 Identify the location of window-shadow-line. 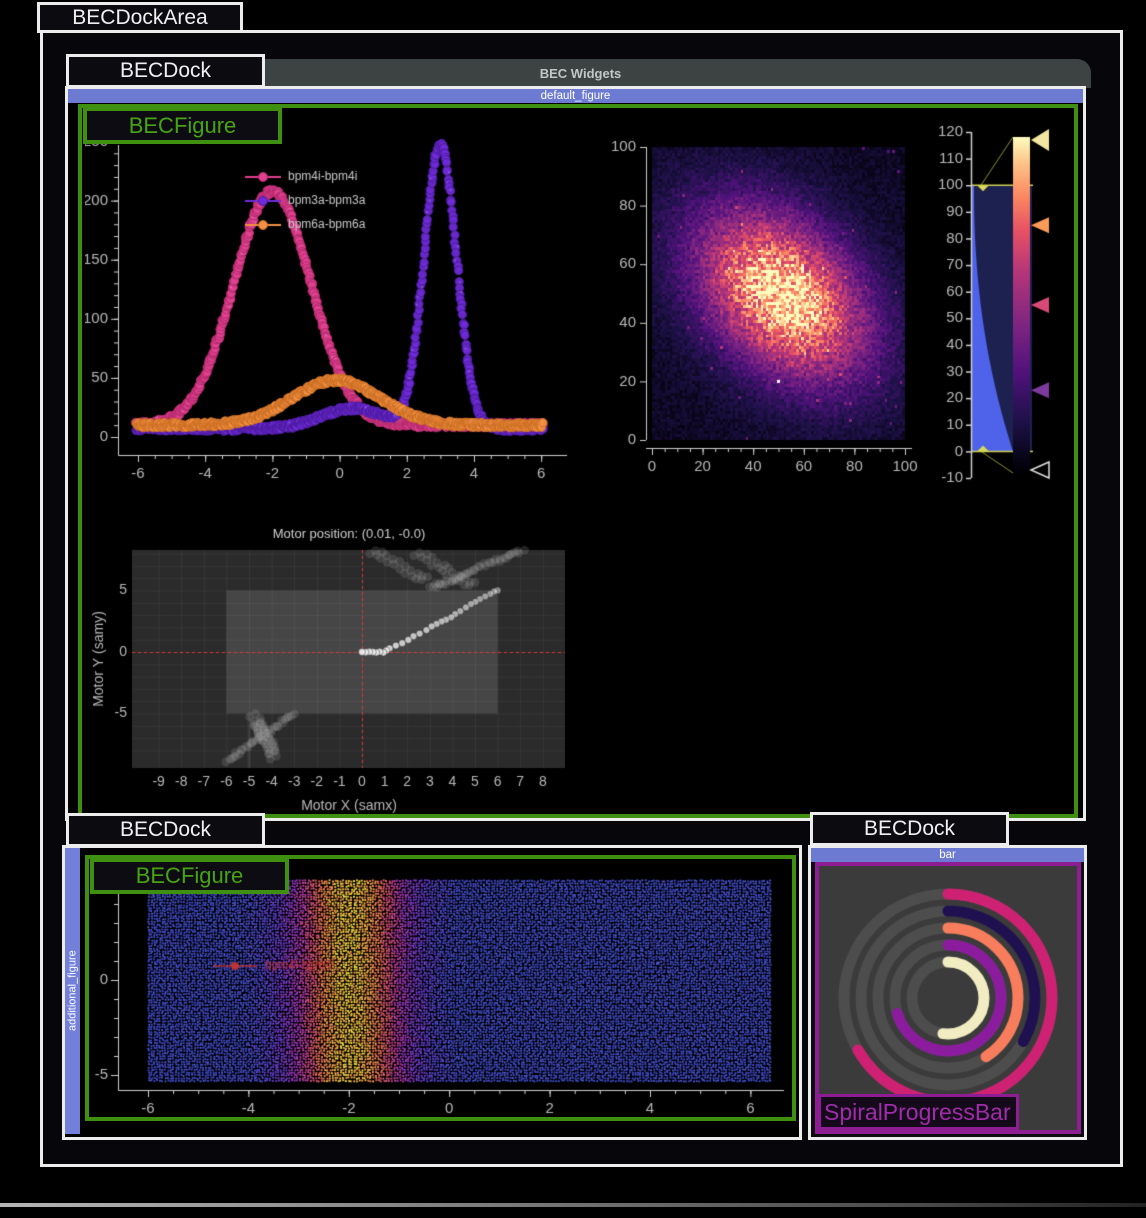
(573, 1205).